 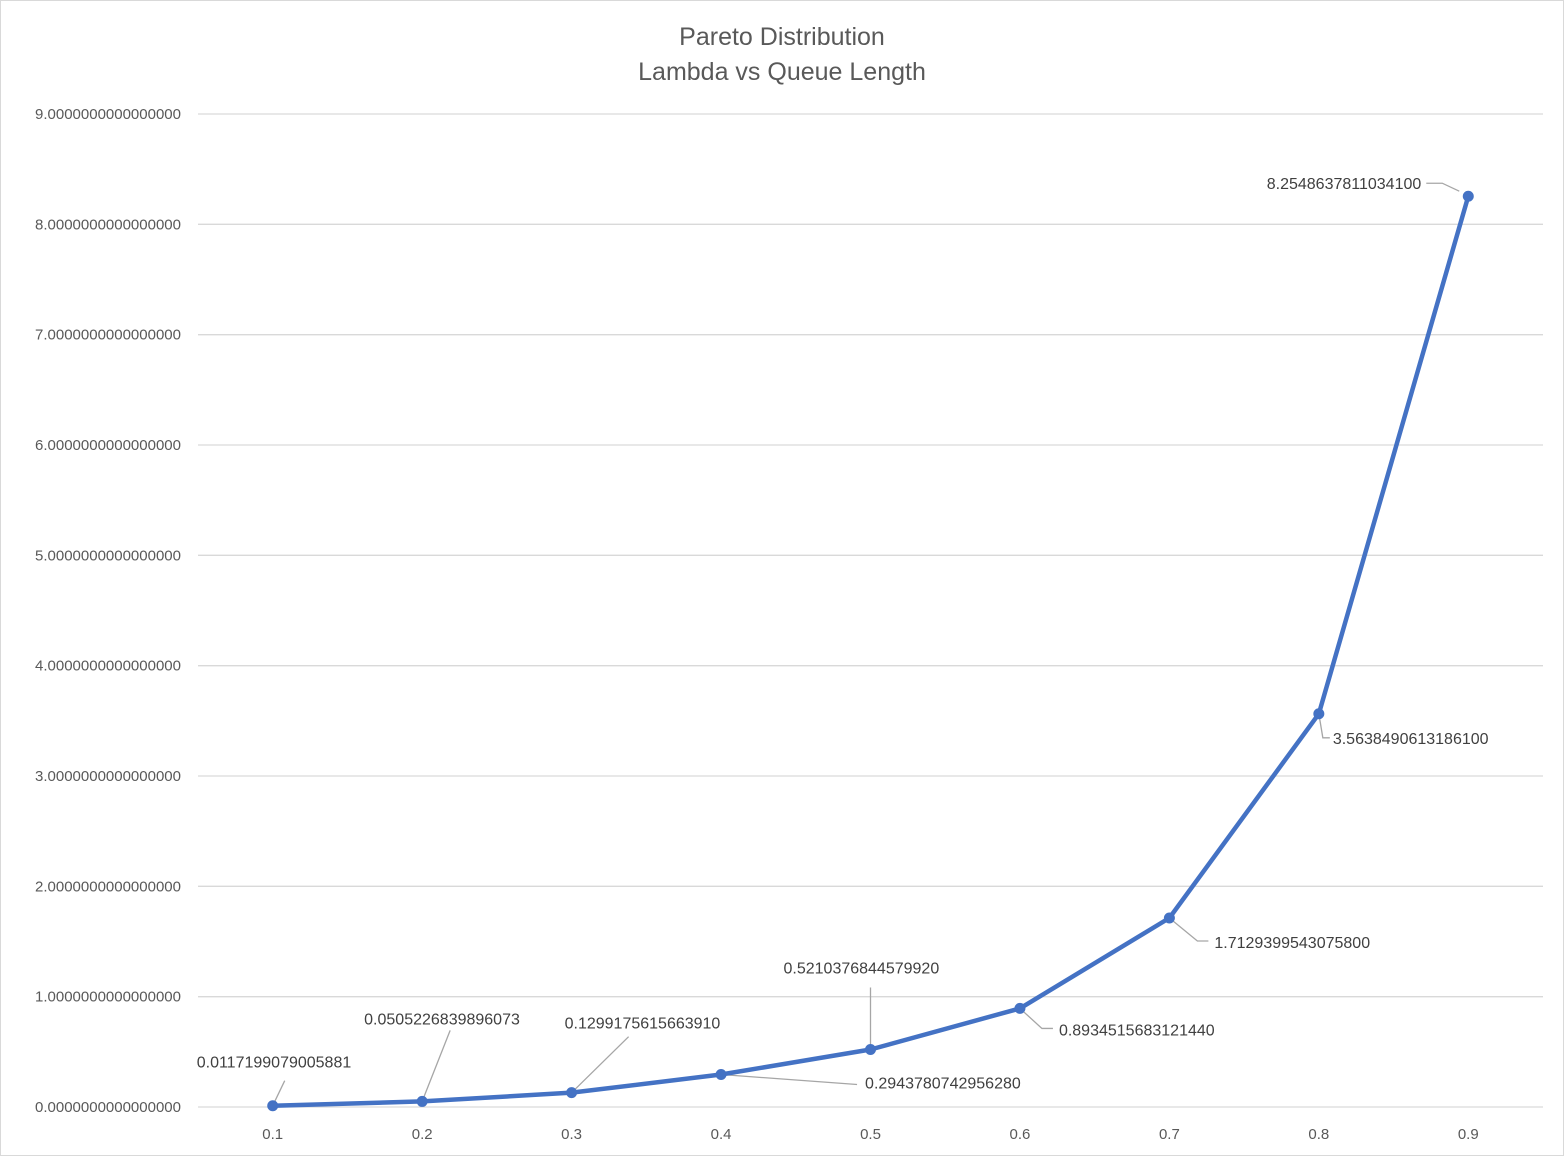 What do you see at coordinates (862, 969) in the screenshot?
I see `data-label: 0.5210376844579920` at bounding box center [862, 969].